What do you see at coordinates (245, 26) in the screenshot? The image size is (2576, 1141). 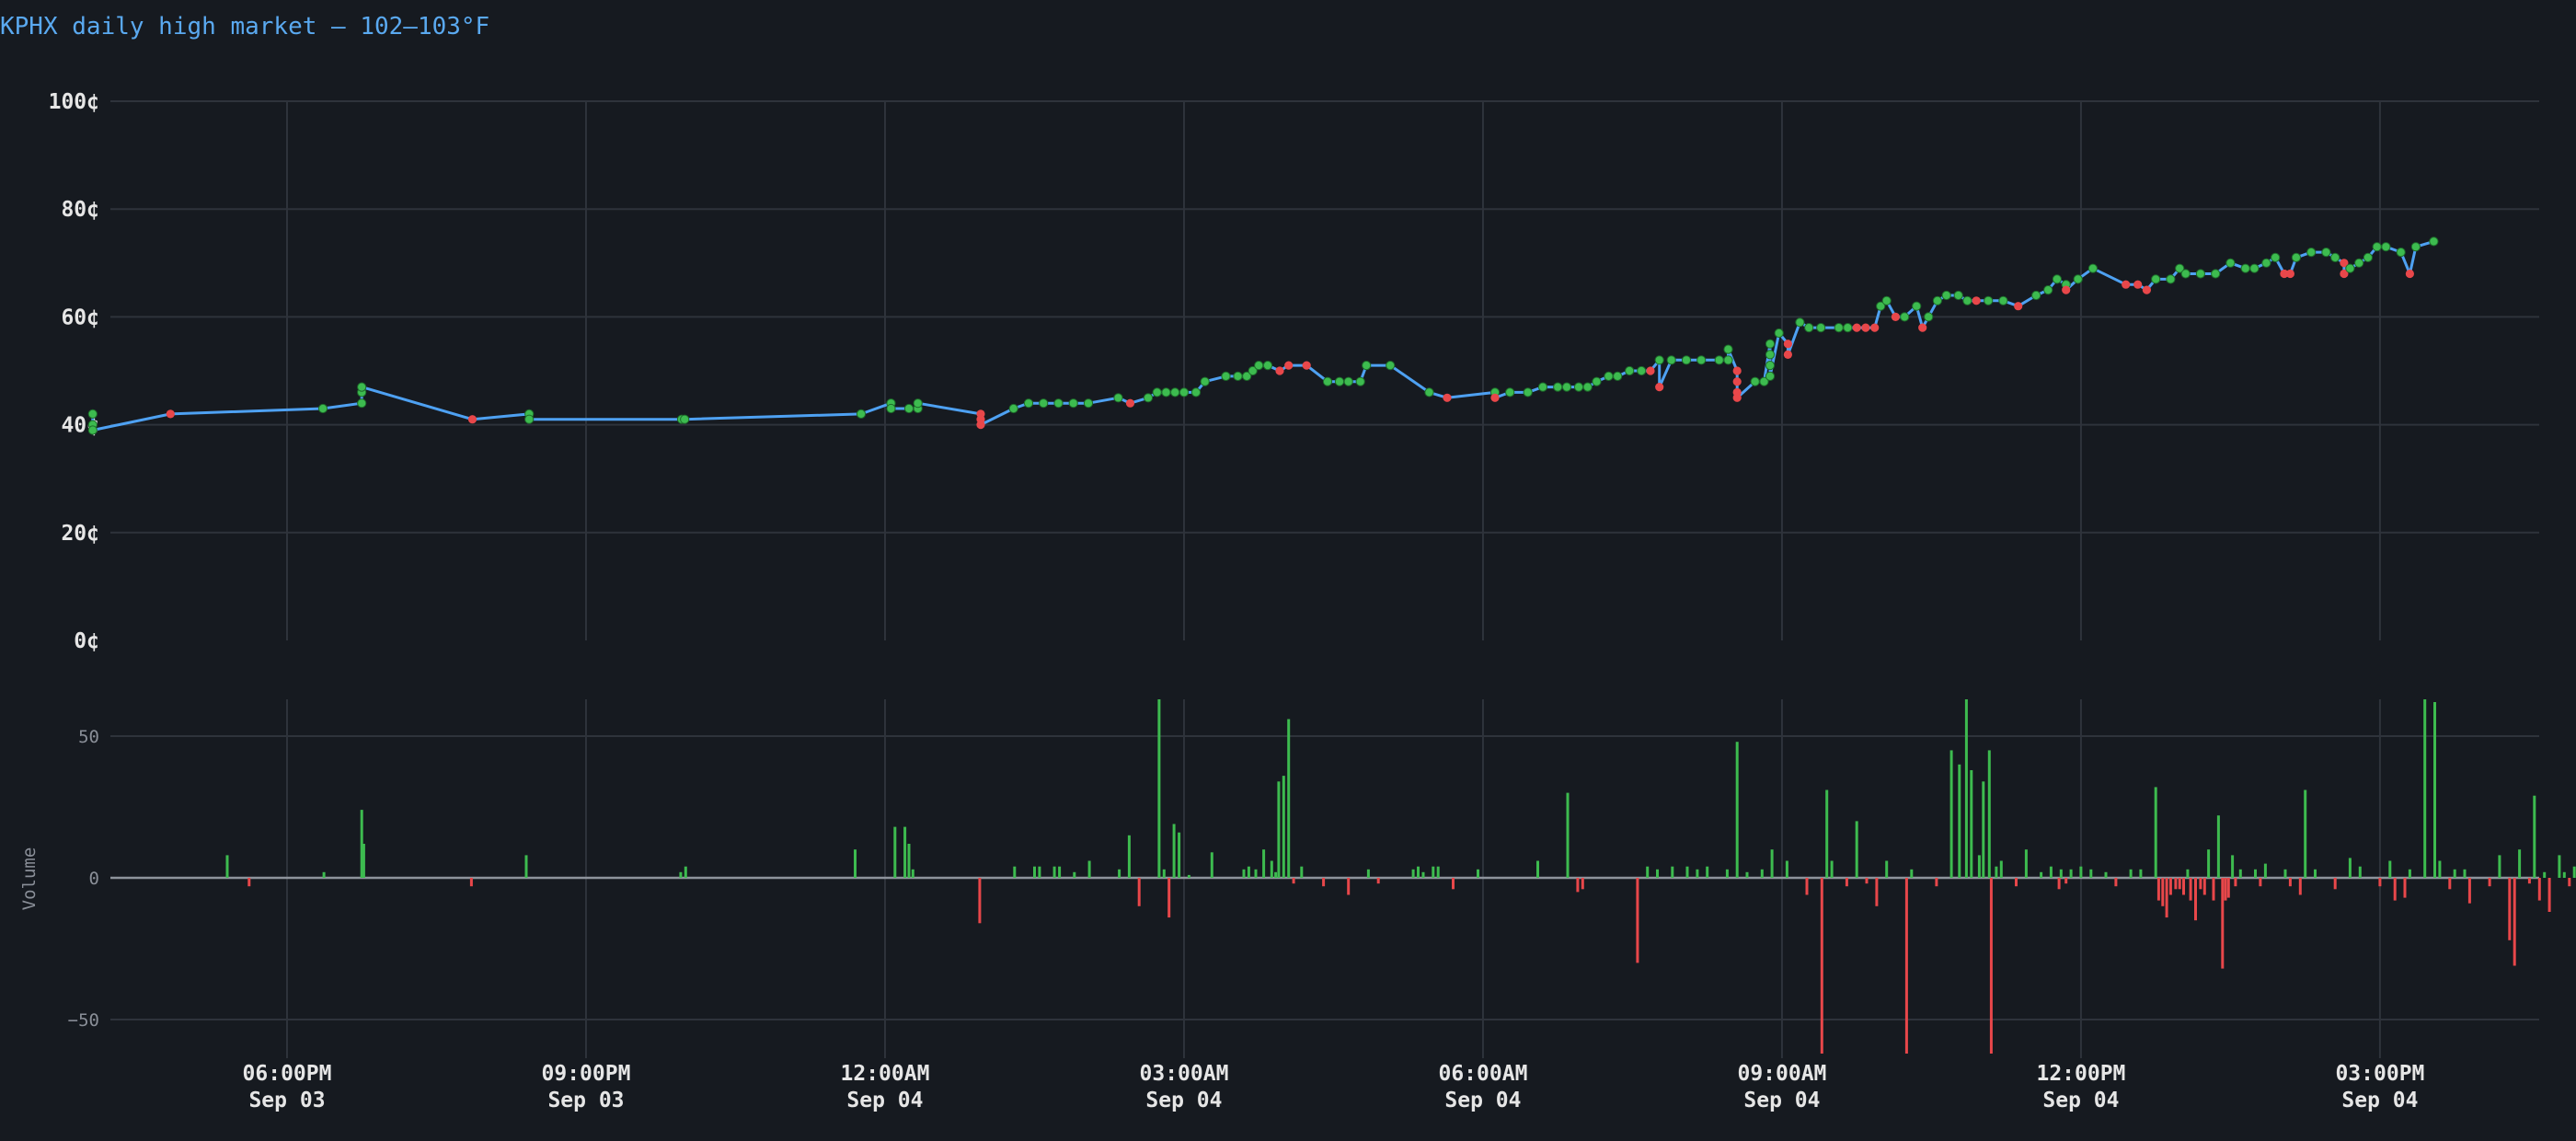 I see `chart-title: KPHX daily high market — 102–103°F` at bounding box center [245, 26].